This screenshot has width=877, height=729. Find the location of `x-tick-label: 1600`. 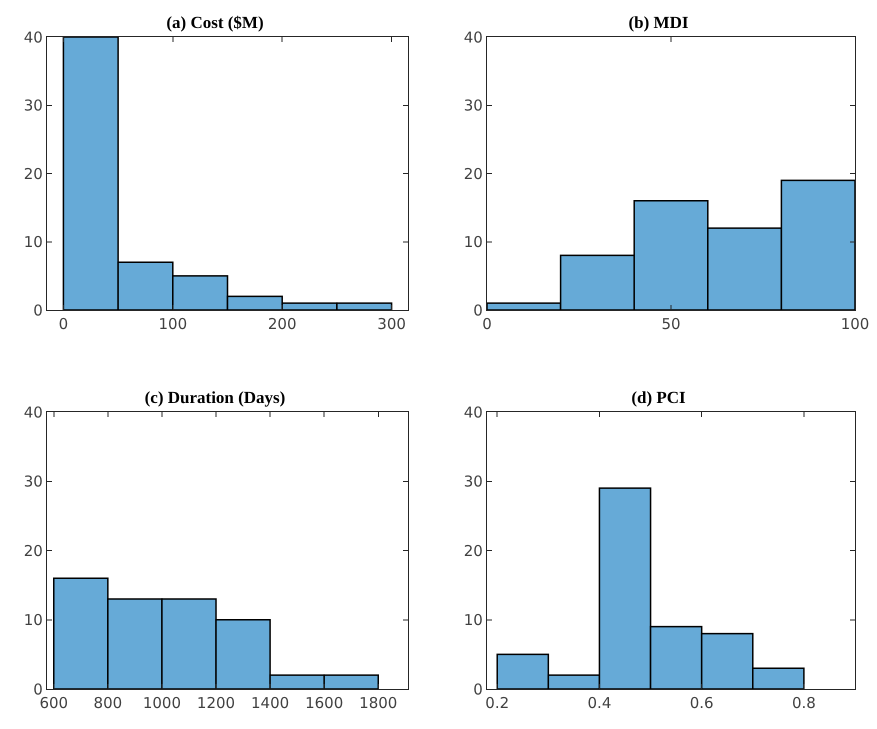

x-tick-label: 1600 is located at coordinates (324, 703).